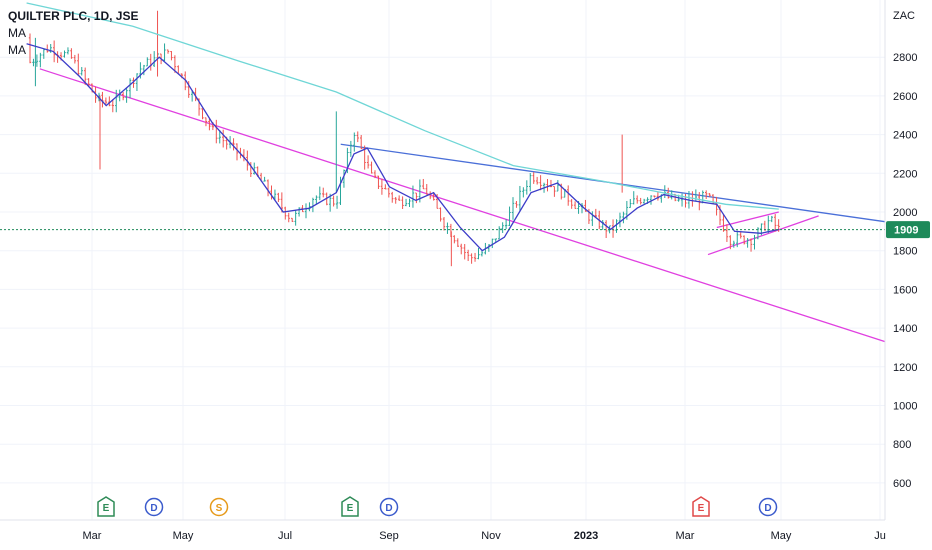  I want to click on price-tick-label: 600, so click(902, 484).